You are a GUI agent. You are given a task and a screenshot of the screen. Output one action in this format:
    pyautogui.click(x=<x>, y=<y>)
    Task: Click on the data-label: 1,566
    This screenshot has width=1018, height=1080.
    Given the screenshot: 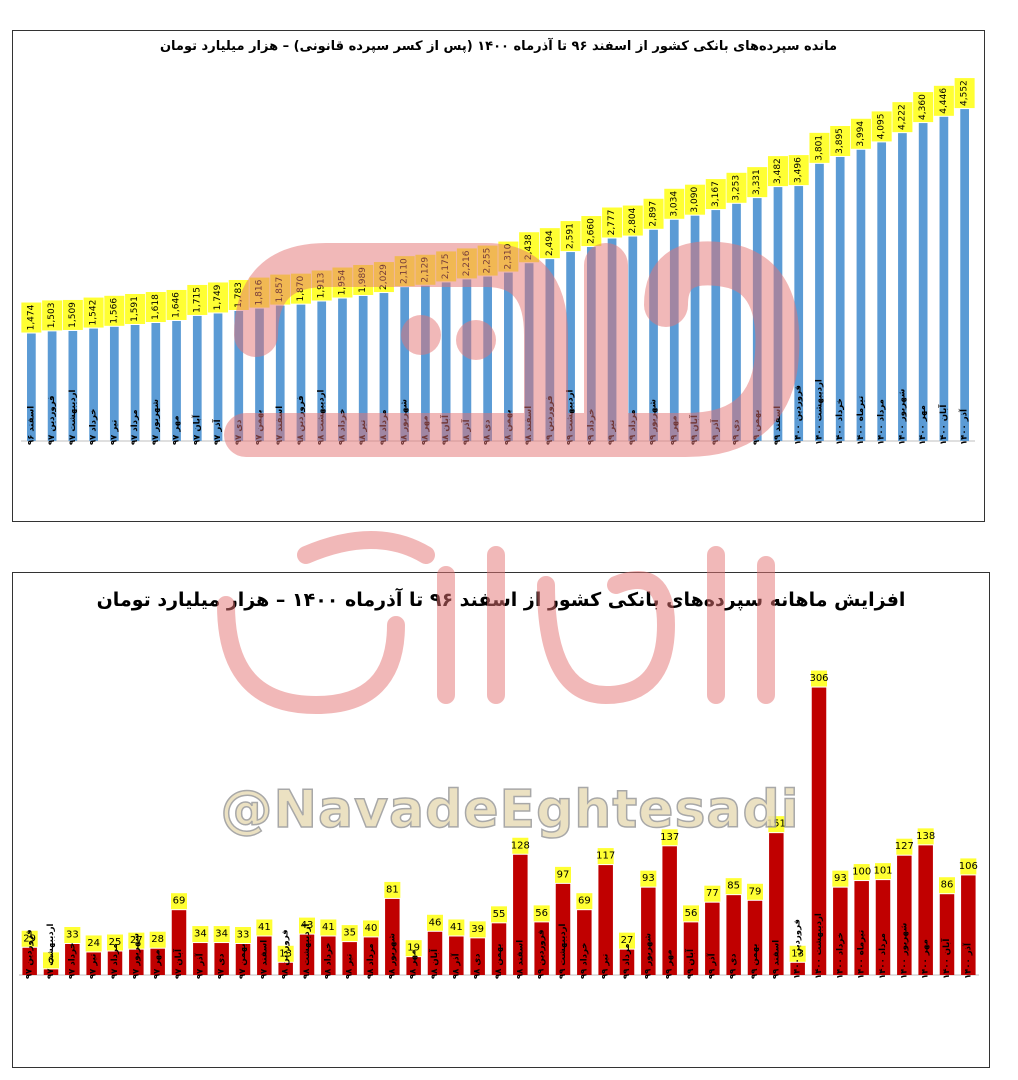 What is the action you would take?
    pyautogui.click(x=114, y=311)
    